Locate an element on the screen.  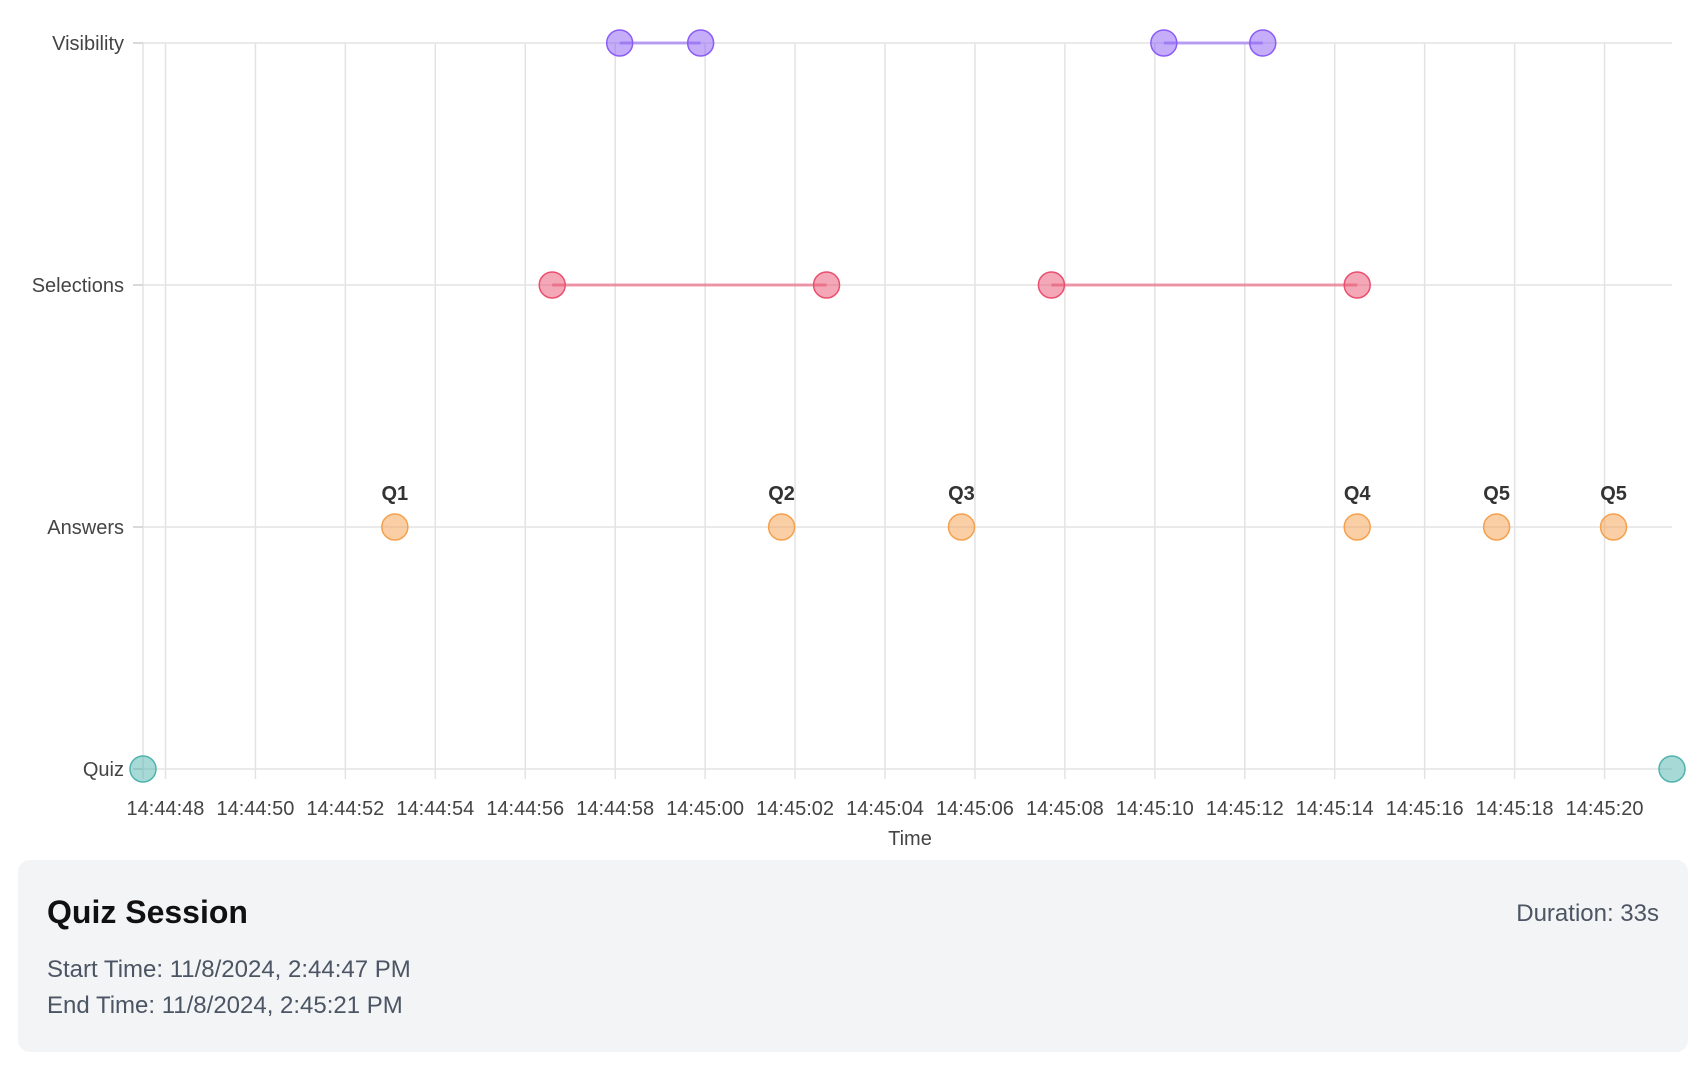
x-tick-label: 14:45:14 is located at coordinates (1335, 809).